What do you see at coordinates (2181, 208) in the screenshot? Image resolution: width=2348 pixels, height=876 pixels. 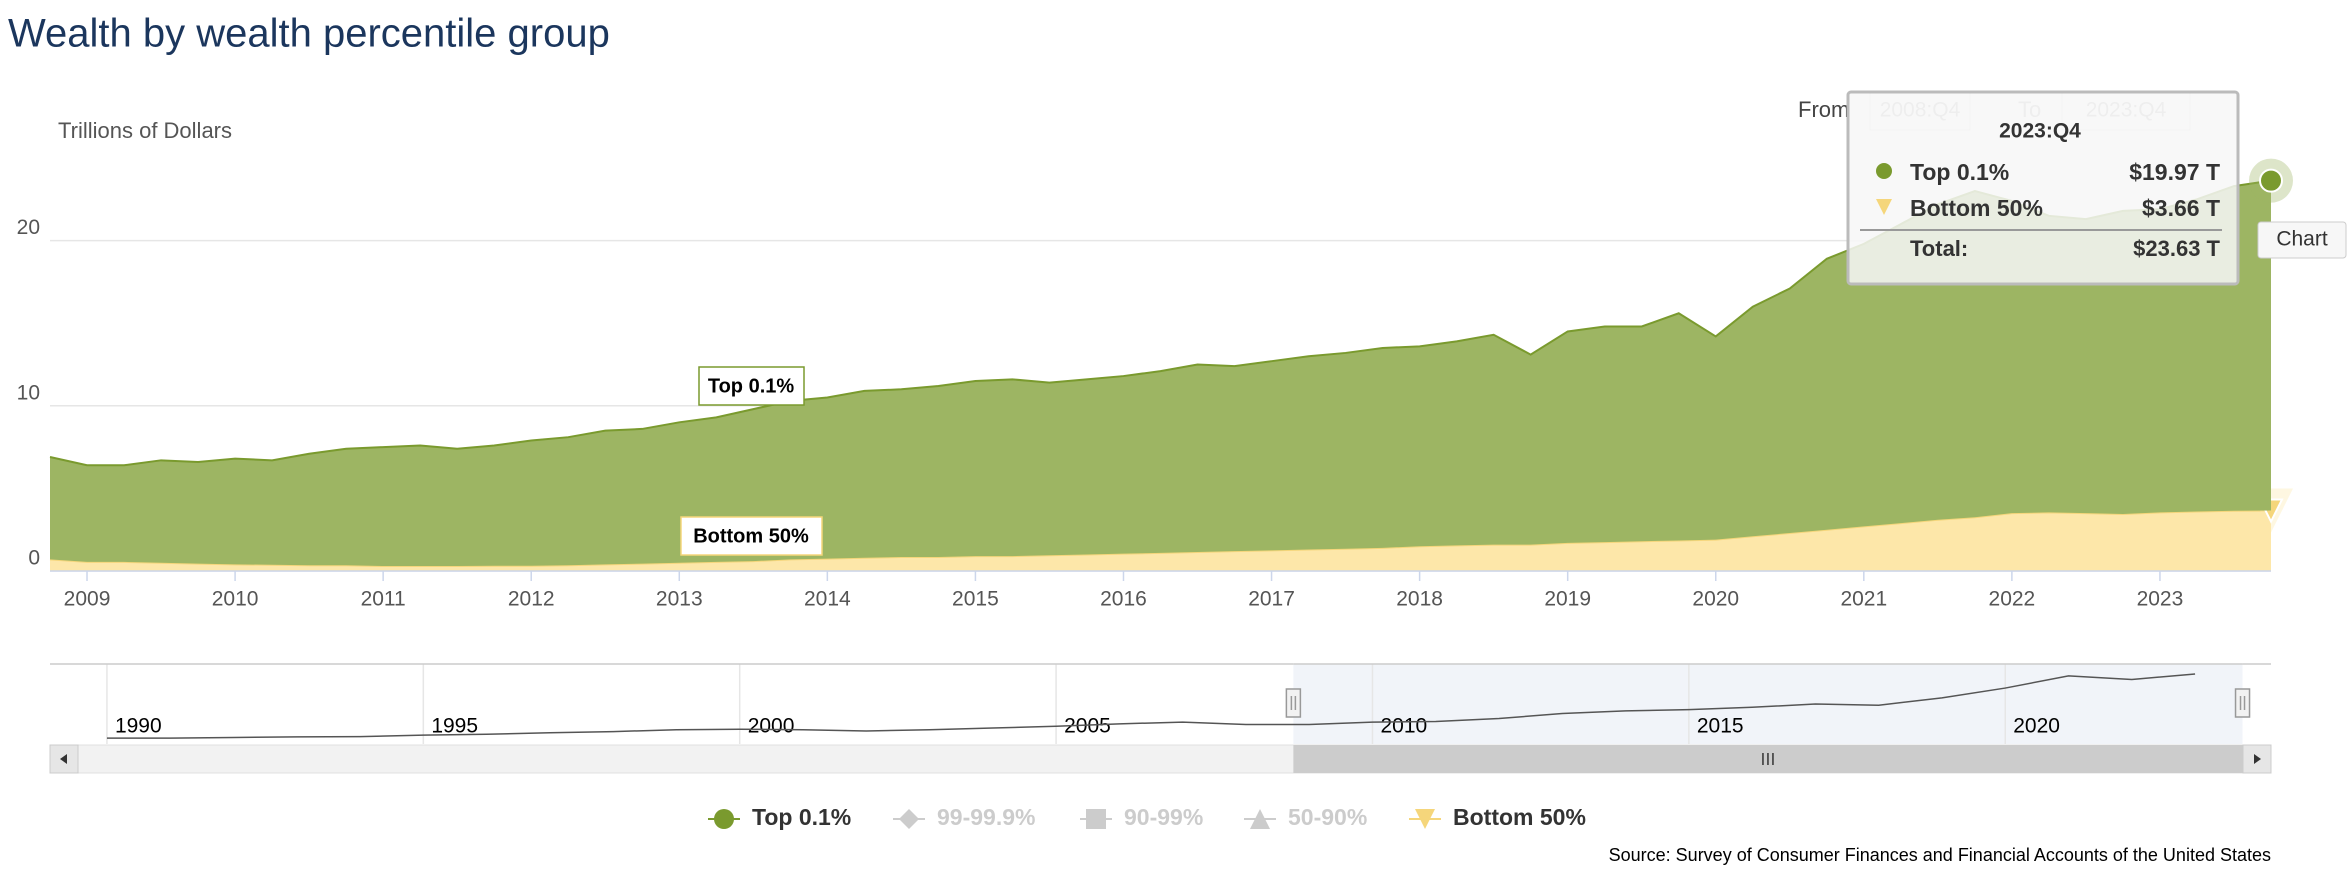 I see `tooltip-value: $3.66 T` at bounding box center [2181, 208].